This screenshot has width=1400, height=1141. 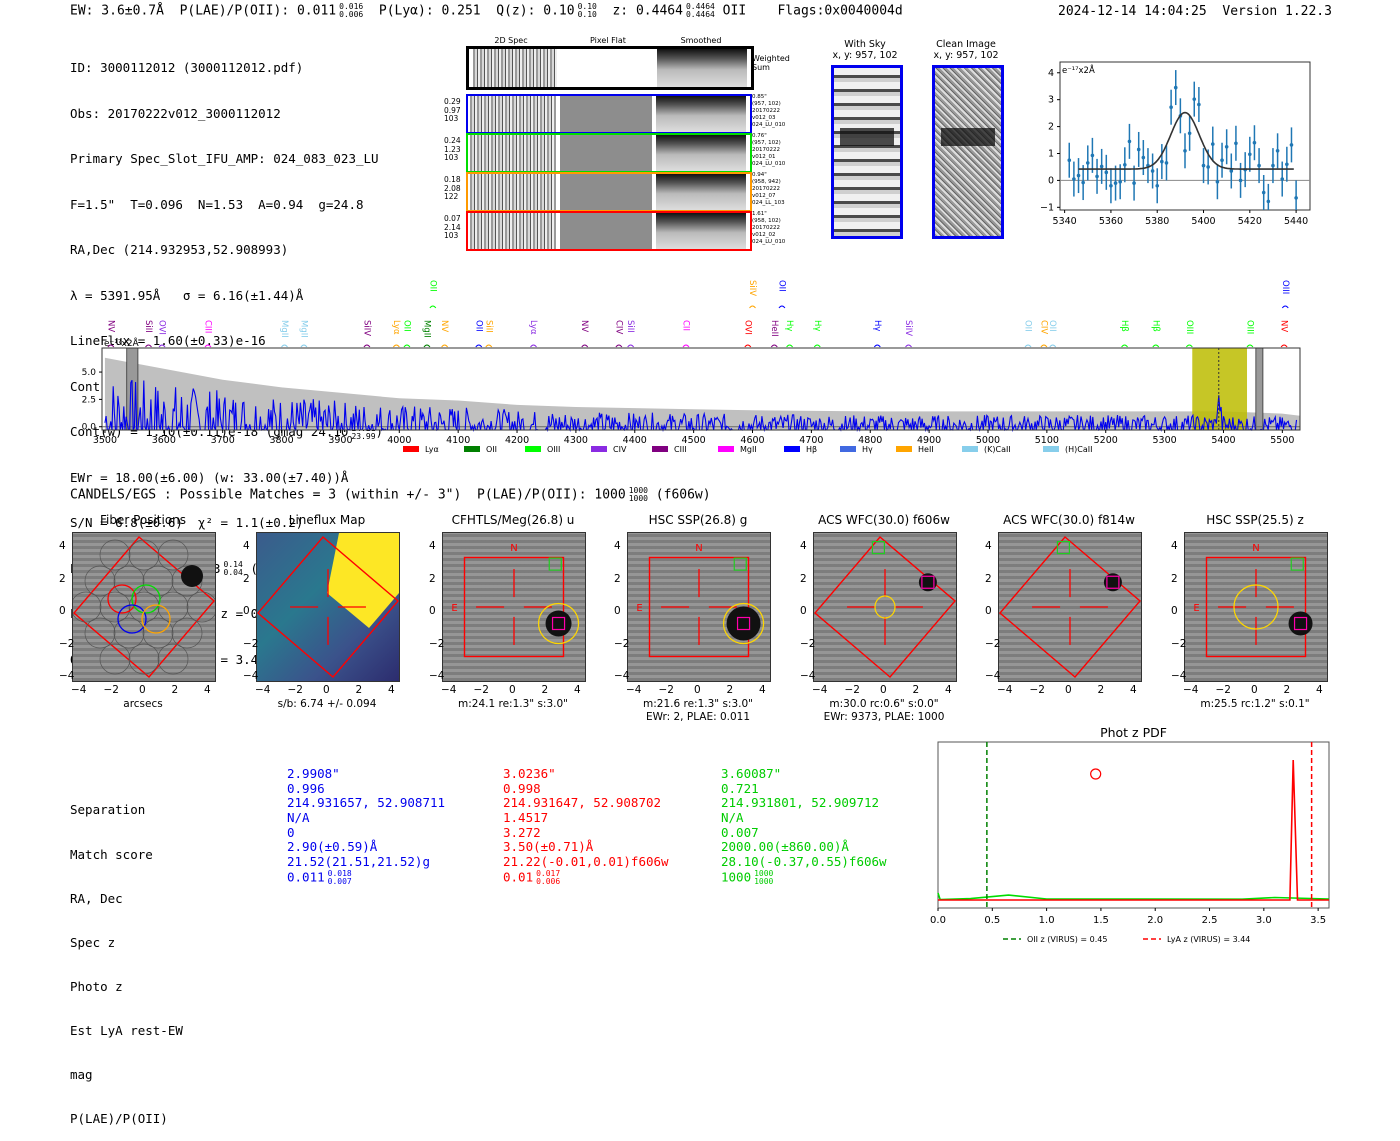 I want to click on match-value: 21.22(-0.01,0.01)f606w, so click(x=586, y=862).